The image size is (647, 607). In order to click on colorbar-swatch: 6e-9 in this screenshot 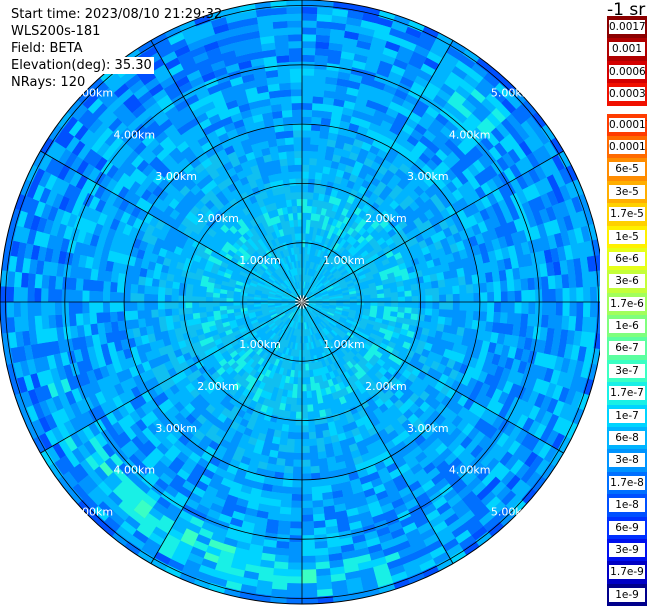, I will do `click(627, 527)`.